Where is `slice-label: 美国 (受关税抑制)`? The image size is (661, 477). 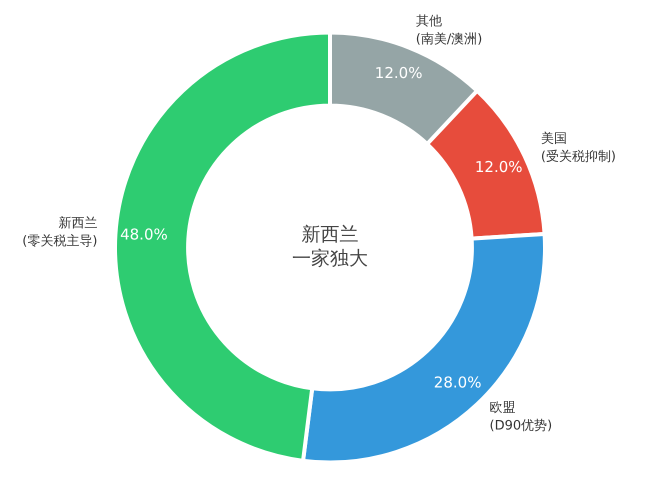
slice-label: 美国 (受关税抑制) is located at coordinates (578, 147).